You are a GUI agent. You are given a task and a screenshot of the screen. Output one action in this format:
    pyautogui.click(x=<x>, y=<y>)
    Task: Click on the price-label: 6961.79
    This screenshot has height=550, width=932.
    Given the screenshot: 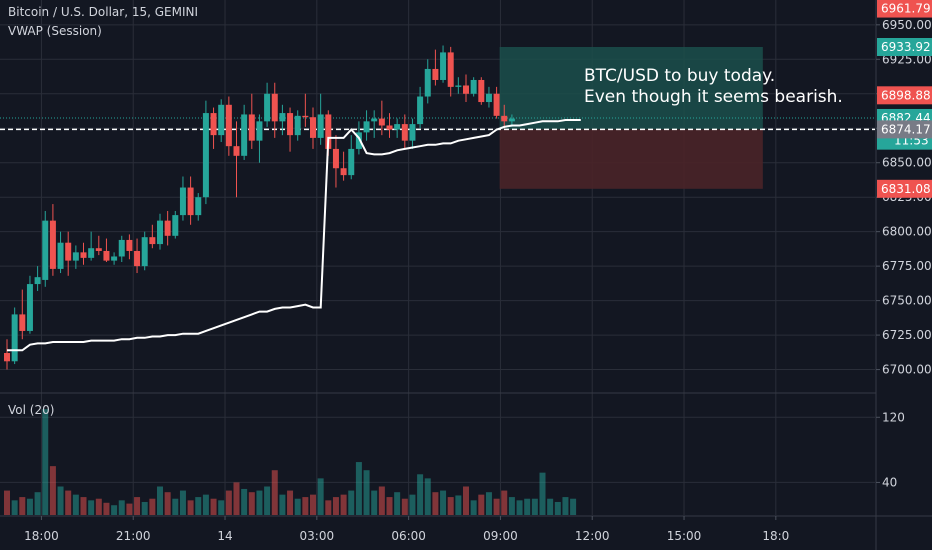 What is the action you would take?
    pyautogui.click(x=906, y=9)
    